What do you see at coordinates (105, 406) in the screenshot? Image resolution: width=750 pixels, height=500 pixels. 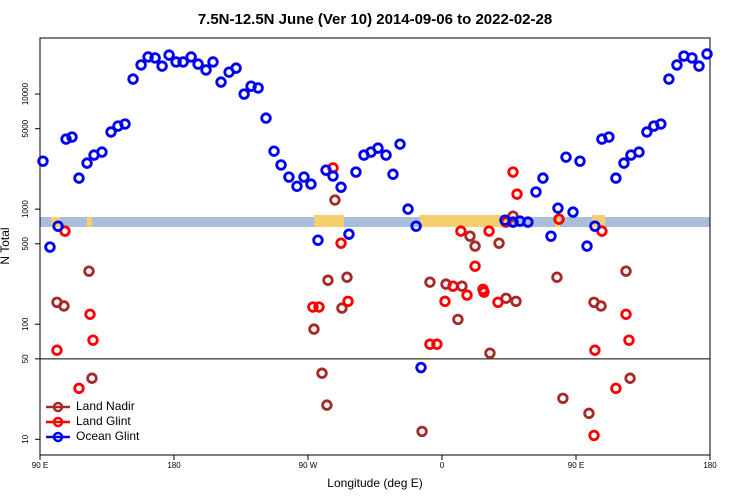 I see `legend-label: Land Nadir` at bounding box center [105, 406].